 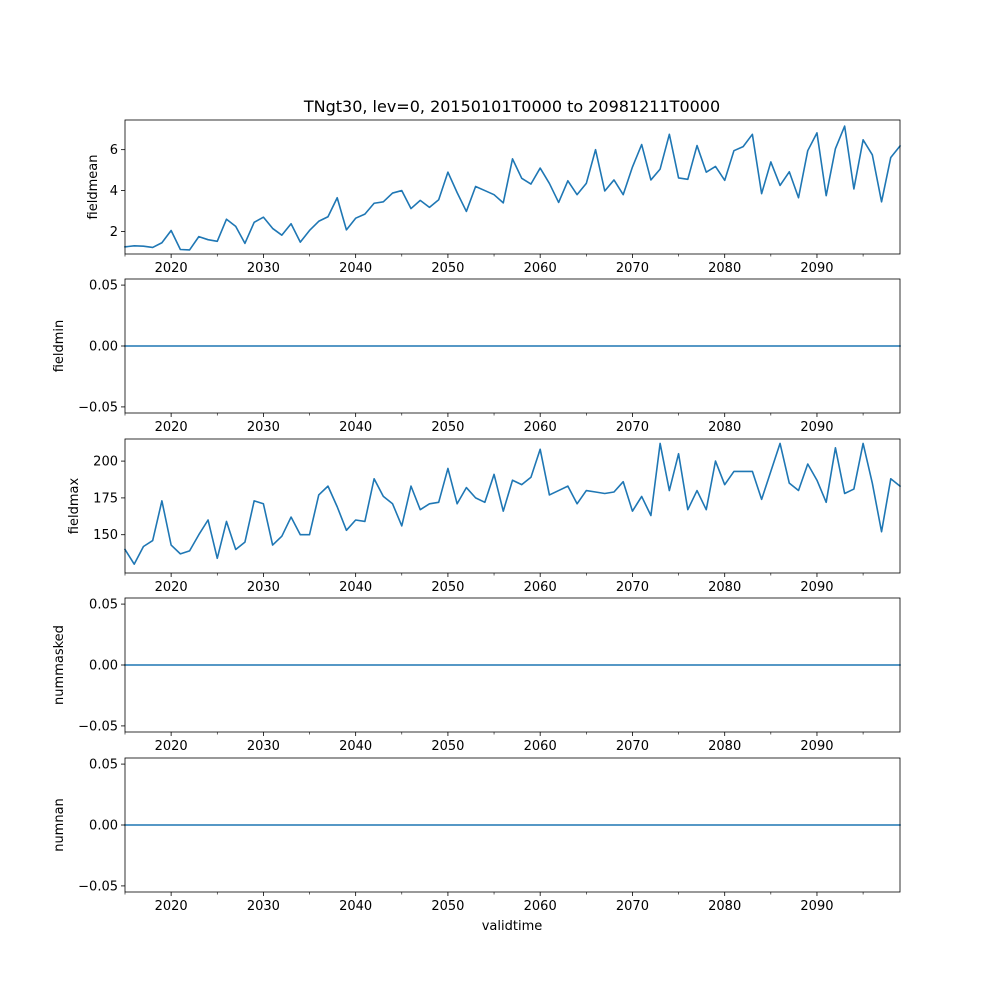 I want to click on fieldmean-axes-frame, so click(x=512, y=187).